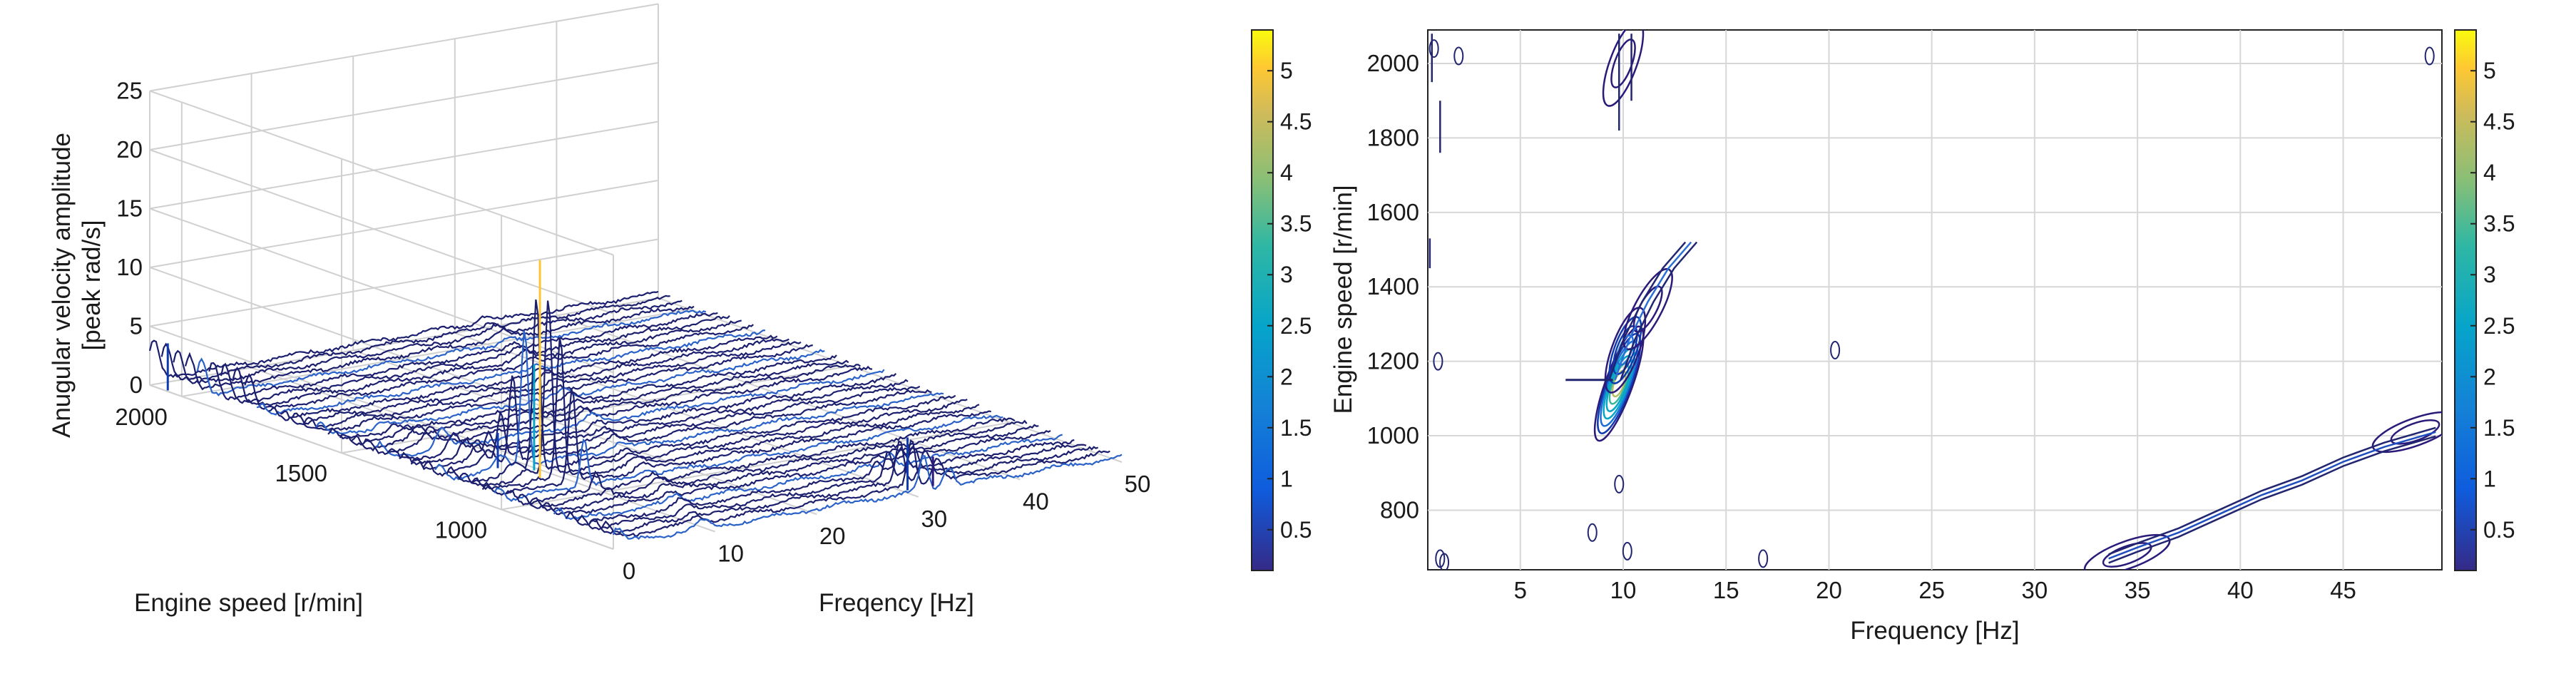 This screenshot has width=2576, height=696. What do you see at coordinates (1726, 590) in the screenshot?
I see `x-tick-label-right: 15` at bounding box center [1726, 590].